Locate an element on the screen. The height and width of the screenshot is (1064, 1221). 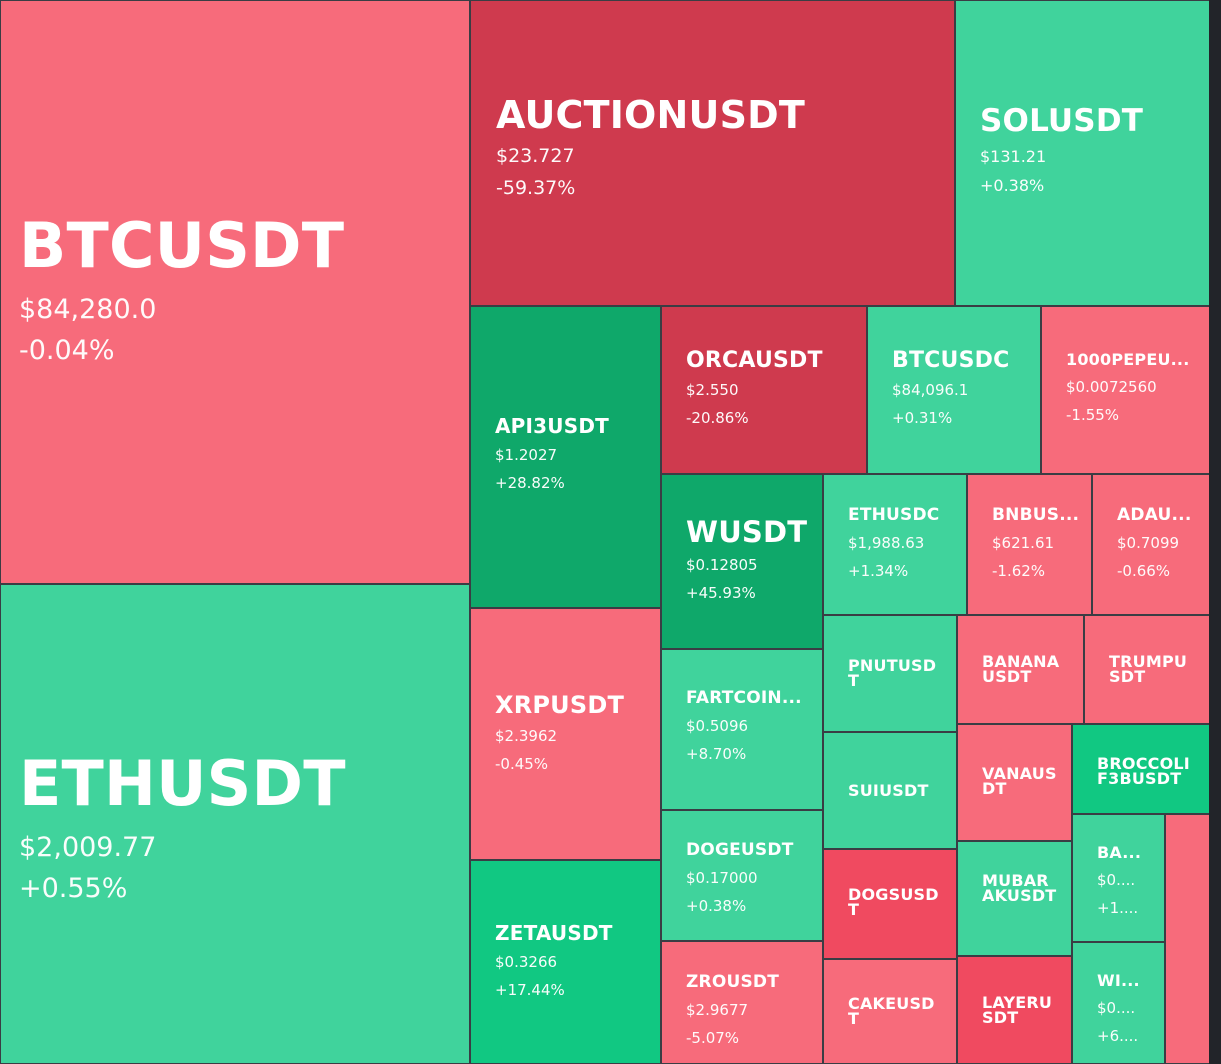
tile-price: $23.727 is located at coordinates (535, 155).